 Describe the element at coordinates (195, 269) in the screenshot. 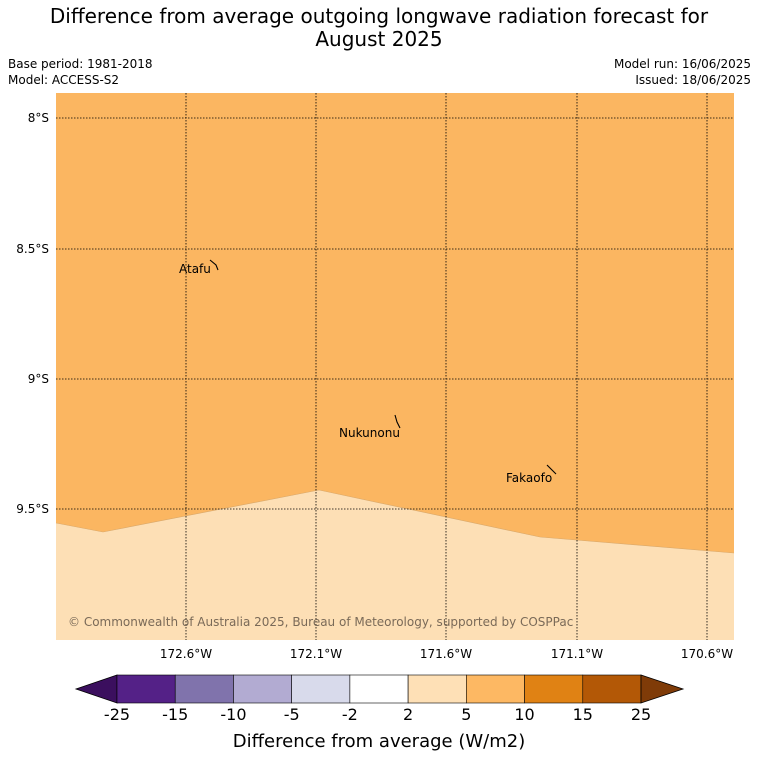

I see `place-label-atafu: Atafu` at that location.